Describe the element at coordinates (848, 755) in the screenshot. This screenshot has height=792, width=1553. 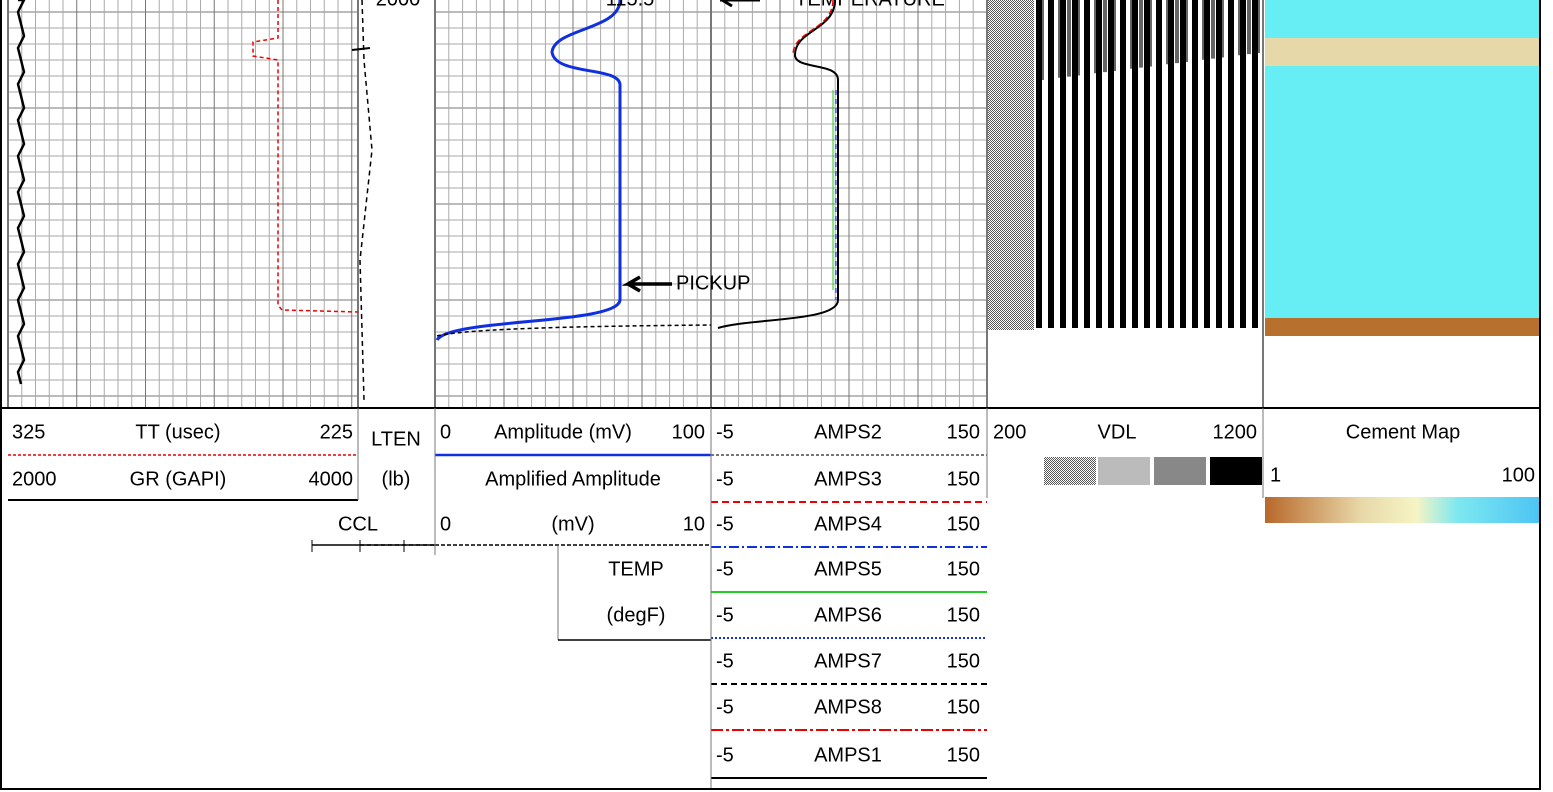
I see `curve-name: AMPS1` at that location.